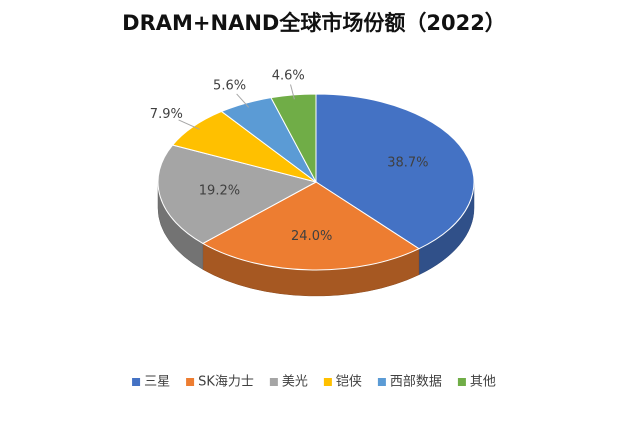 This screenshot has width=628, height=424. I want to click on data-label: 24.0%, so click(311, 236).